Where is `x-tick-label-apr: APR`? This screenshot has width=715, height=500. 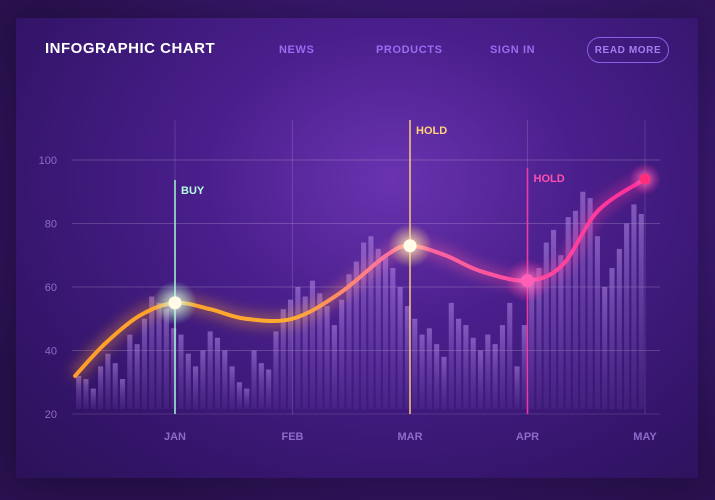
x-tick-label-apr: APR is located at coordinates (527, 437).